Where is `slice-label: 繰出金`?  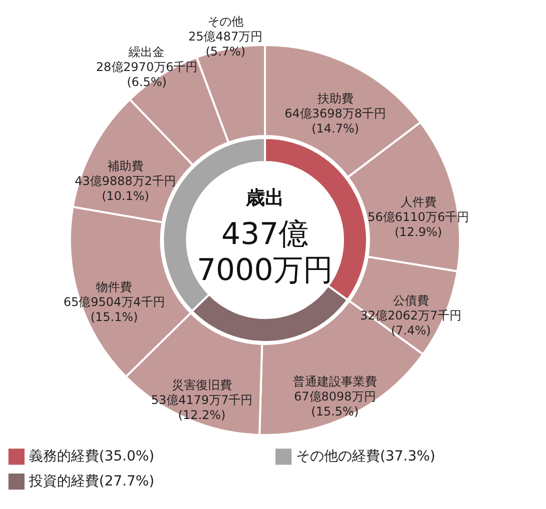 slice-label: 繰出金 is located at coordinates (146, 52).